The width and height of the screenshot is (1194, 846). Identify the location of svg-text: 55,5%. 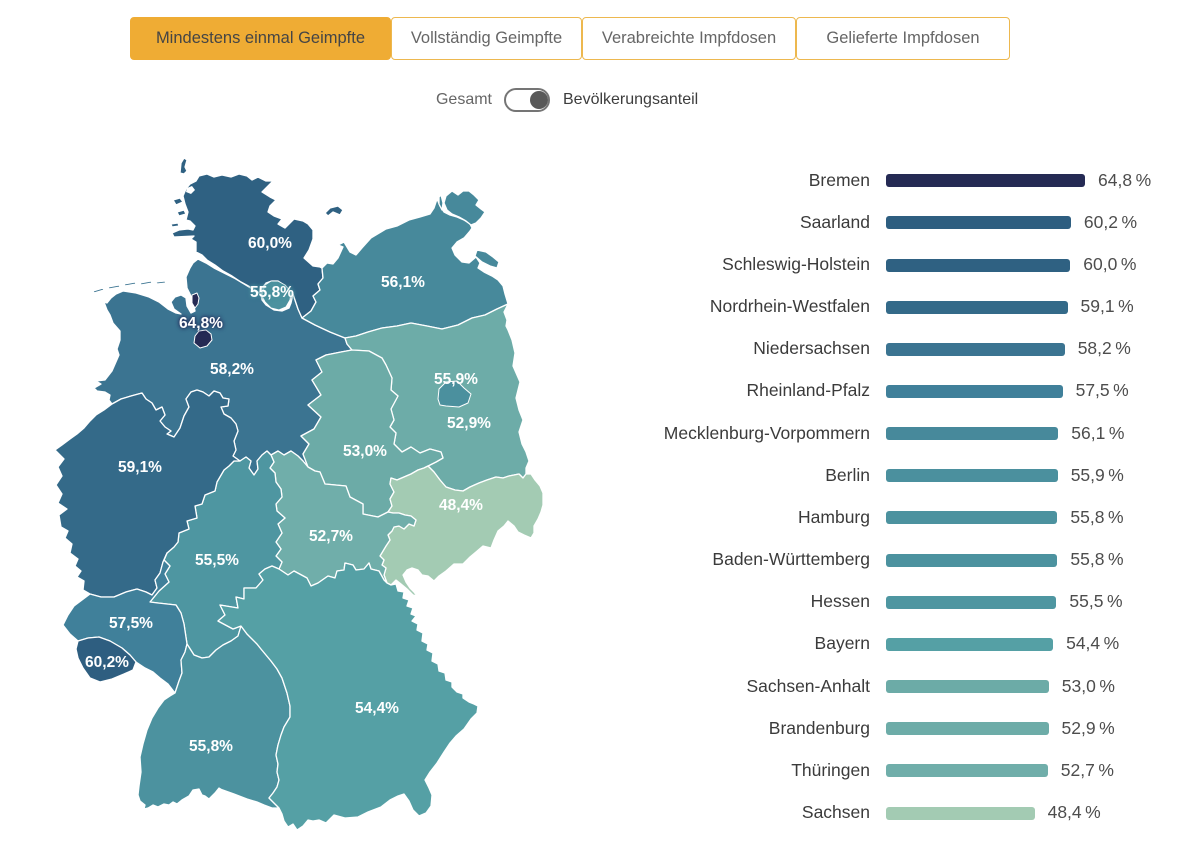
(217, 560).